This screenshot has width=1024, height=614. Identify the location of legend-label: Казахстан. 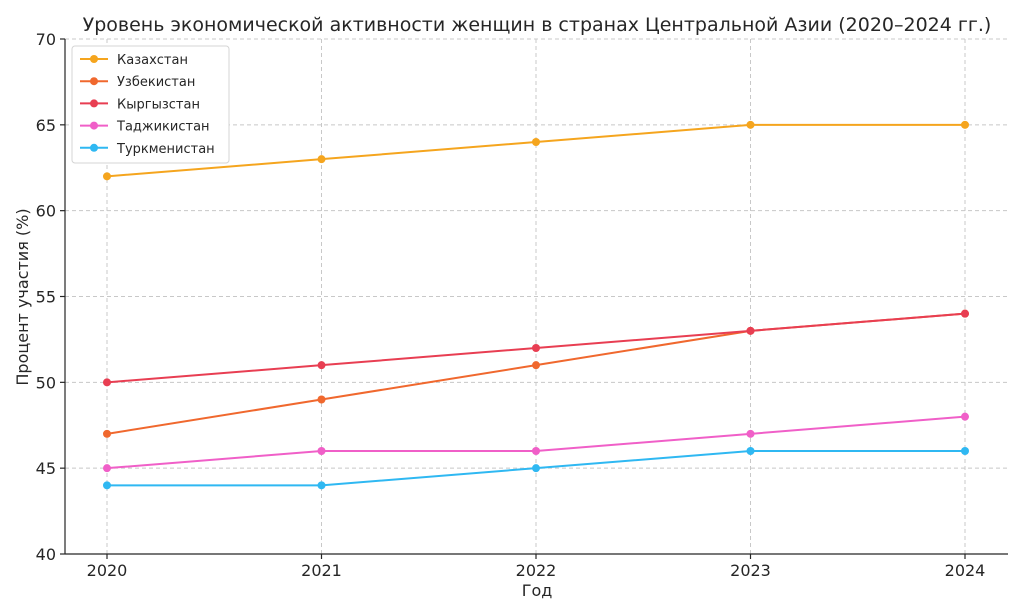
(152, 60).